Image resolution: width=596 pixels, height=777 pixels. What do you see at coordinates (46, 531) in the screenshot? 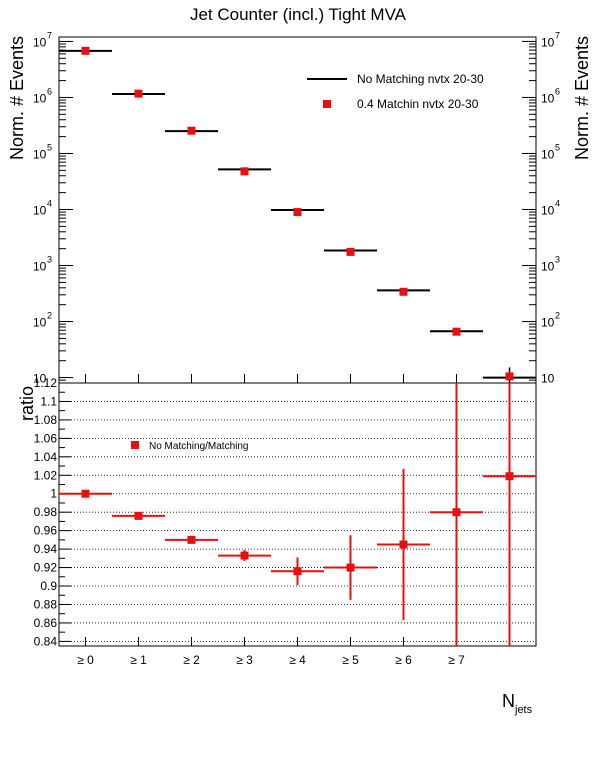
I see `ratio-y-tick-label: 0.96` at bounding box center [46, 531].